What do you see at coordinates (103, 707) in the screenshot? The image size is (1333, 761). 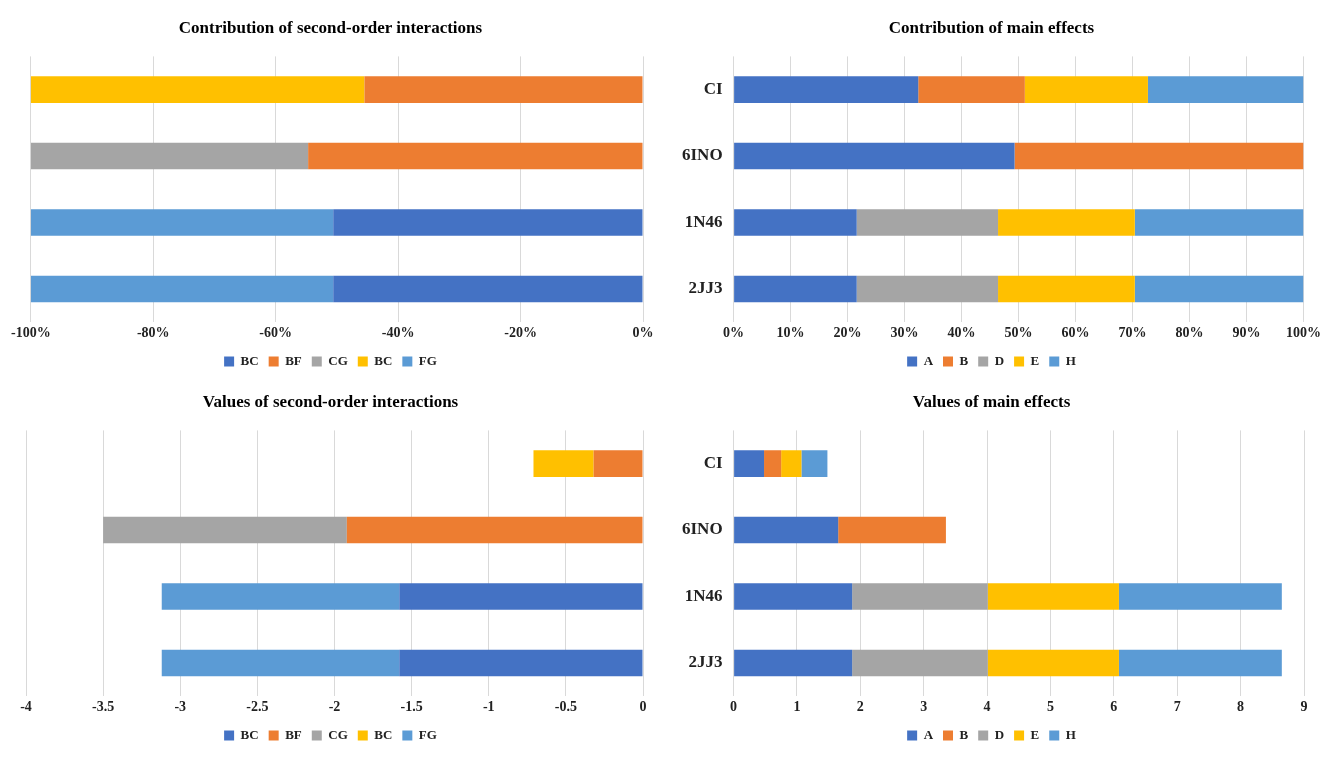 I see `x-tick-label: -3.5` at bounding box center [103, 707].